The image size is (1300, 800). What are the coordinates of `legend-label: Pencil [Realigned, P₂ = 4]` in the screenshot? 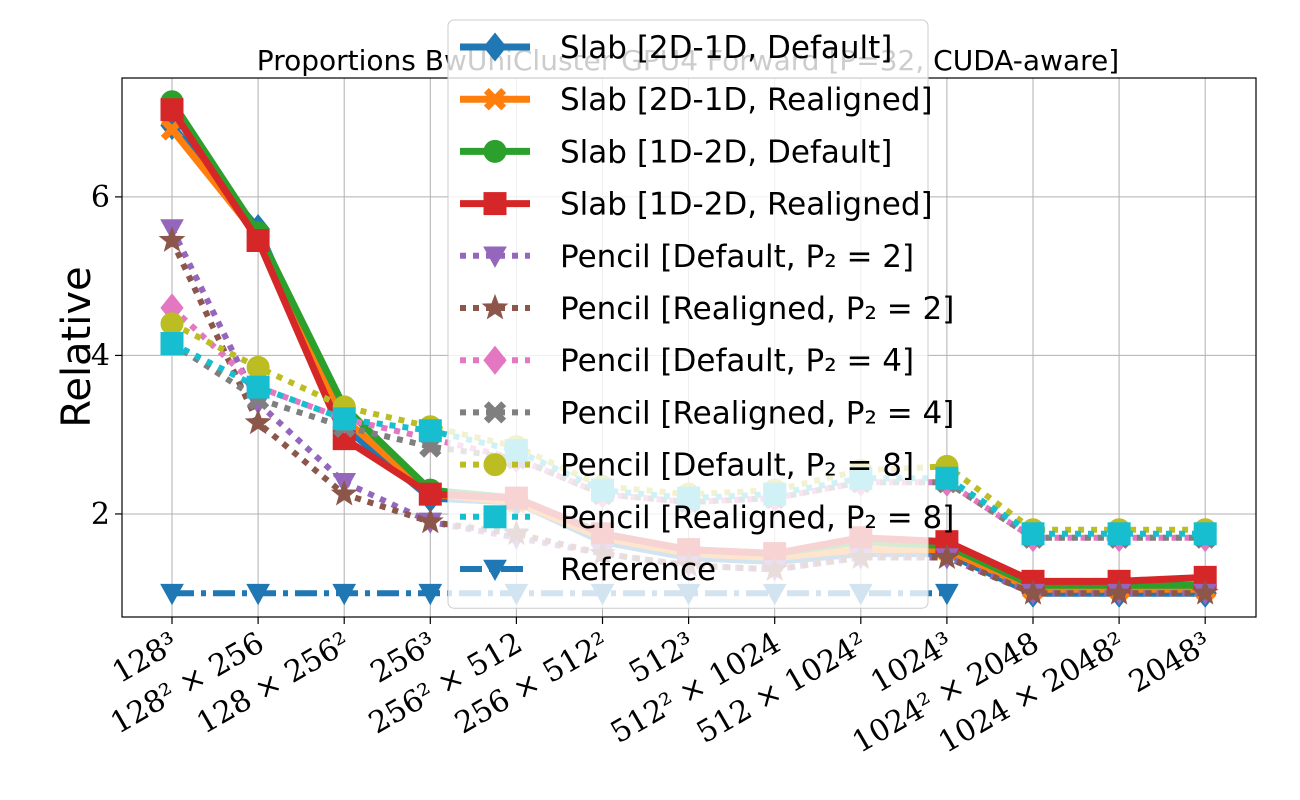 It's located at (757, 413).